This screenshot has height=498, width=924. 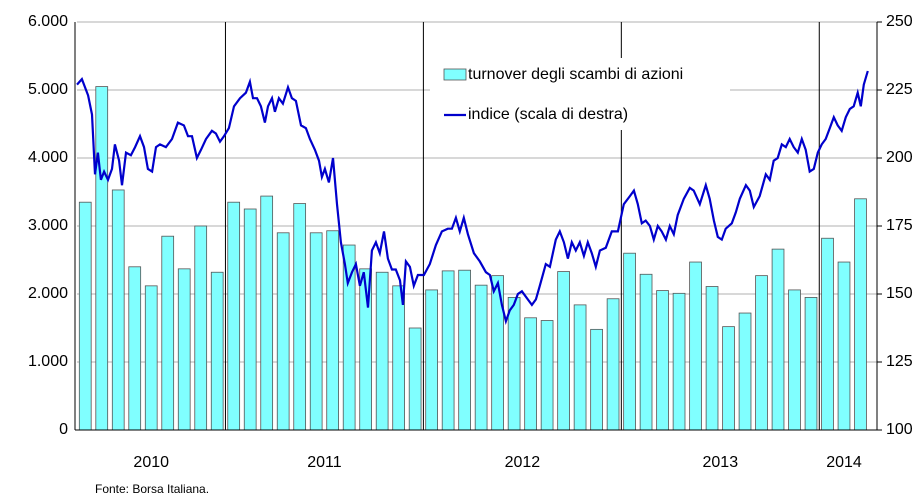 What do you see at coordinates (48, 225) in the screenshot?
I see `y-tick-label: 3.000` at bounding box center [48, 225].